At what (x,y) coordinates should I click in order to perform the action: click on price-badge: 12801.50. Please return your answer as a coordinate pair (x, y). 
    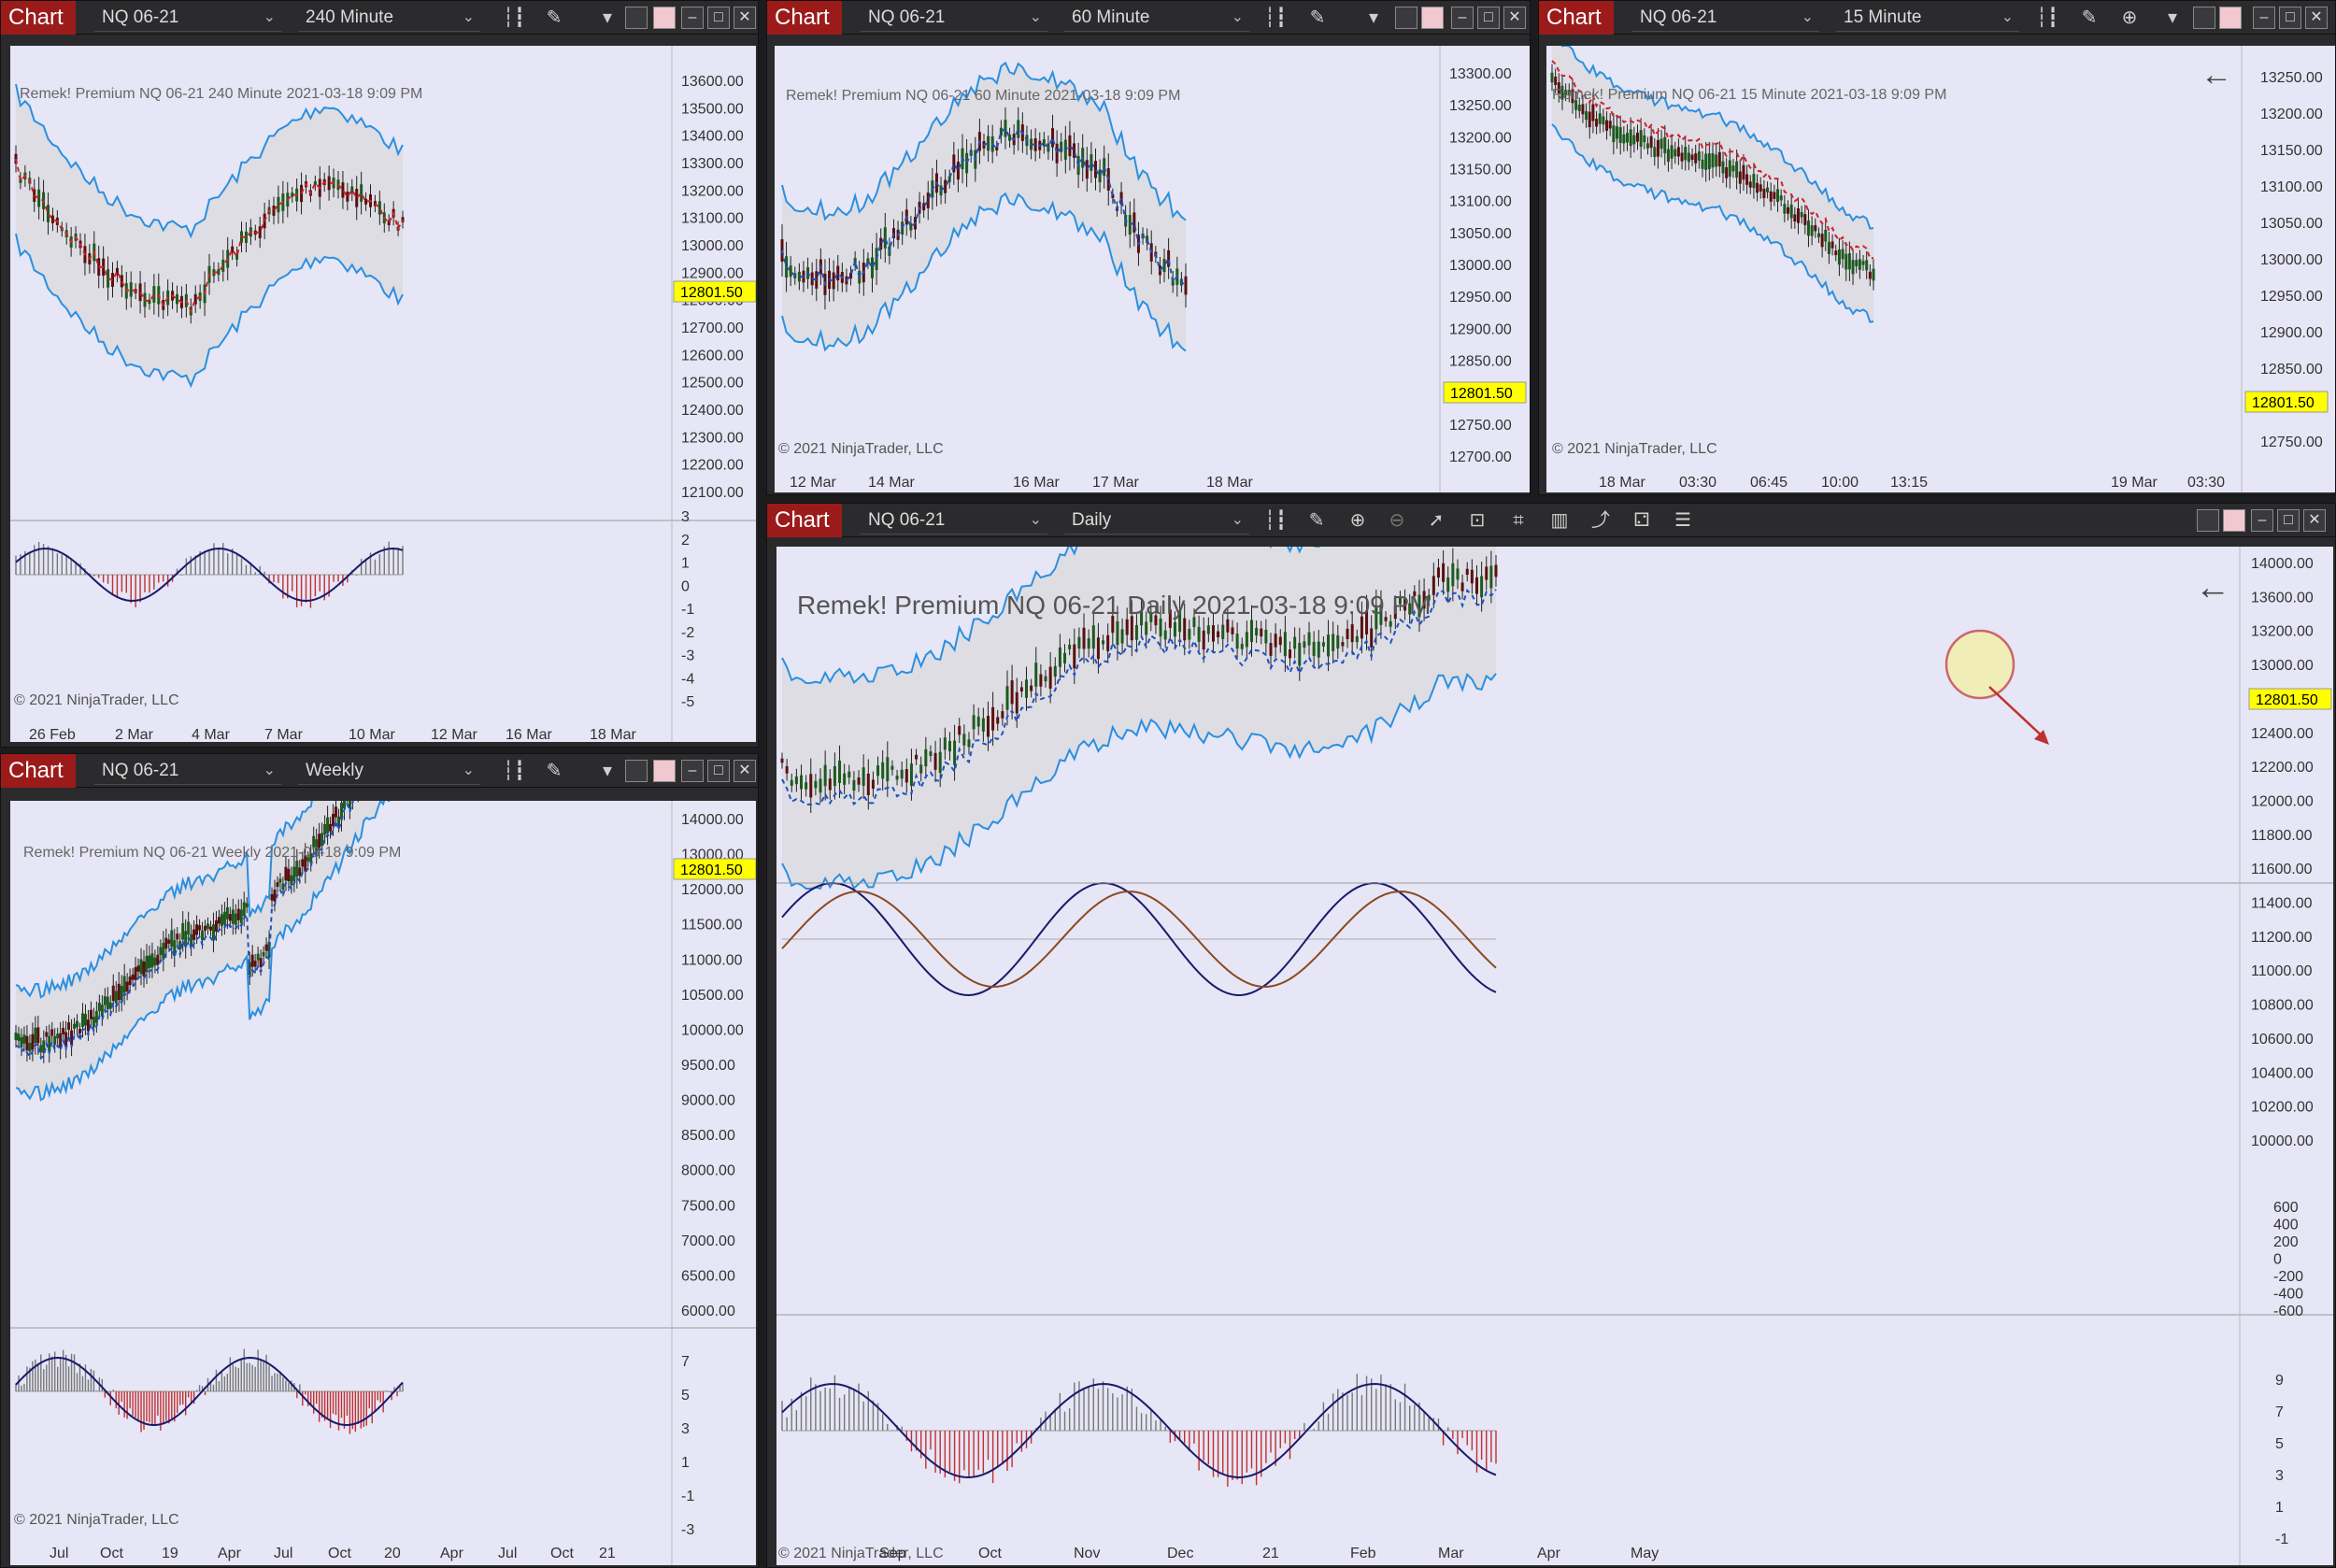
    Looking at the image, I should click on (2287, 700).